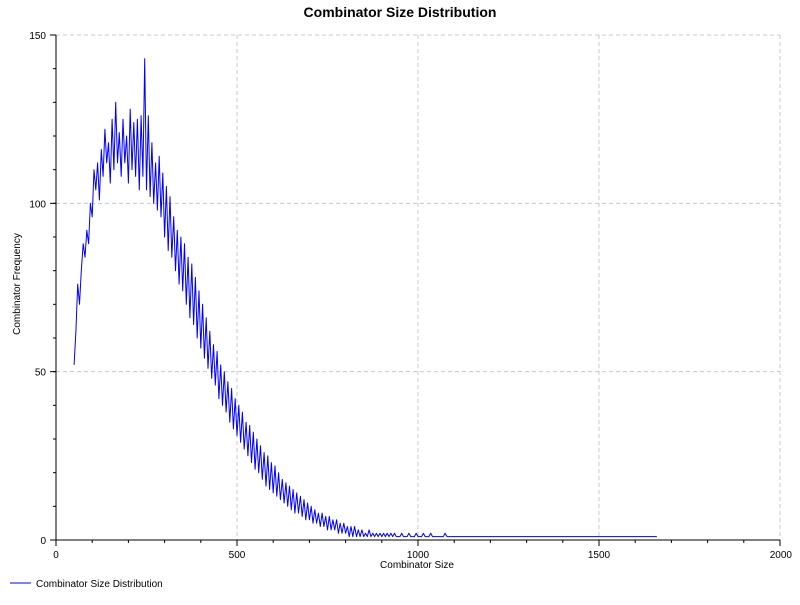 The image size is (800, 605). What do you see at coordinates (37, 204) in the screenshot?
I see `y-tick-label: 100` at bounding box center [37, 204].